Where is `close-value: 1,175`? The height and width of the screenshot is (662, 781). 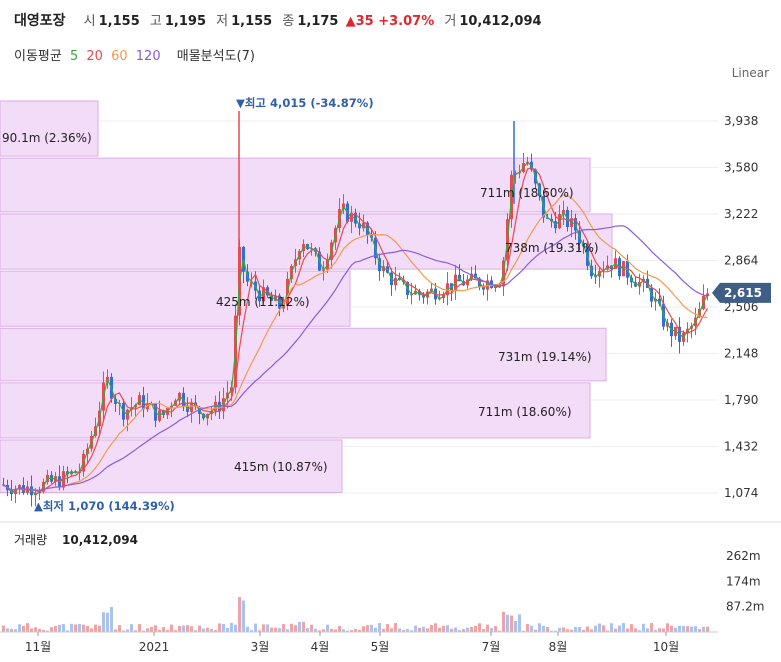
close-value: 1,175 is located at coordinates (318, 21).